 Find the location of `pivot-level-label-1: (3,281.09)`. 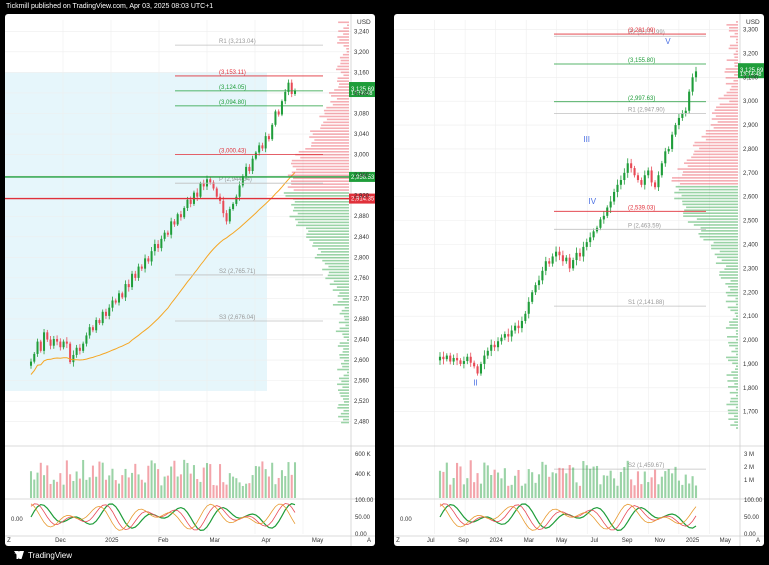

pivot-level-label-1: (3,281.09) is located at coordinates (641, 31).